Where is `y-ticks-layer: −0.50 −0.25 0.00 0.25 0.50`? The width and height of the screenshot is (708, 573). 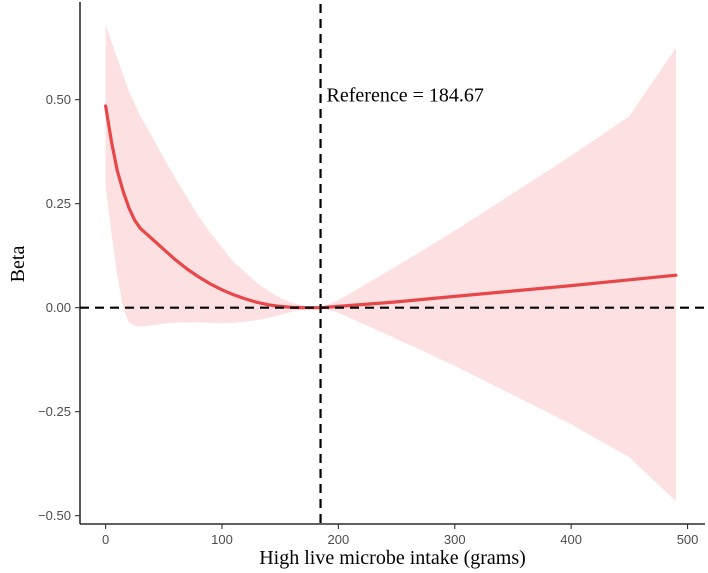
y-ticks-layer: −0.50 −0.25 0.00 0.25 0.50 is located at coordinates (59, 307).